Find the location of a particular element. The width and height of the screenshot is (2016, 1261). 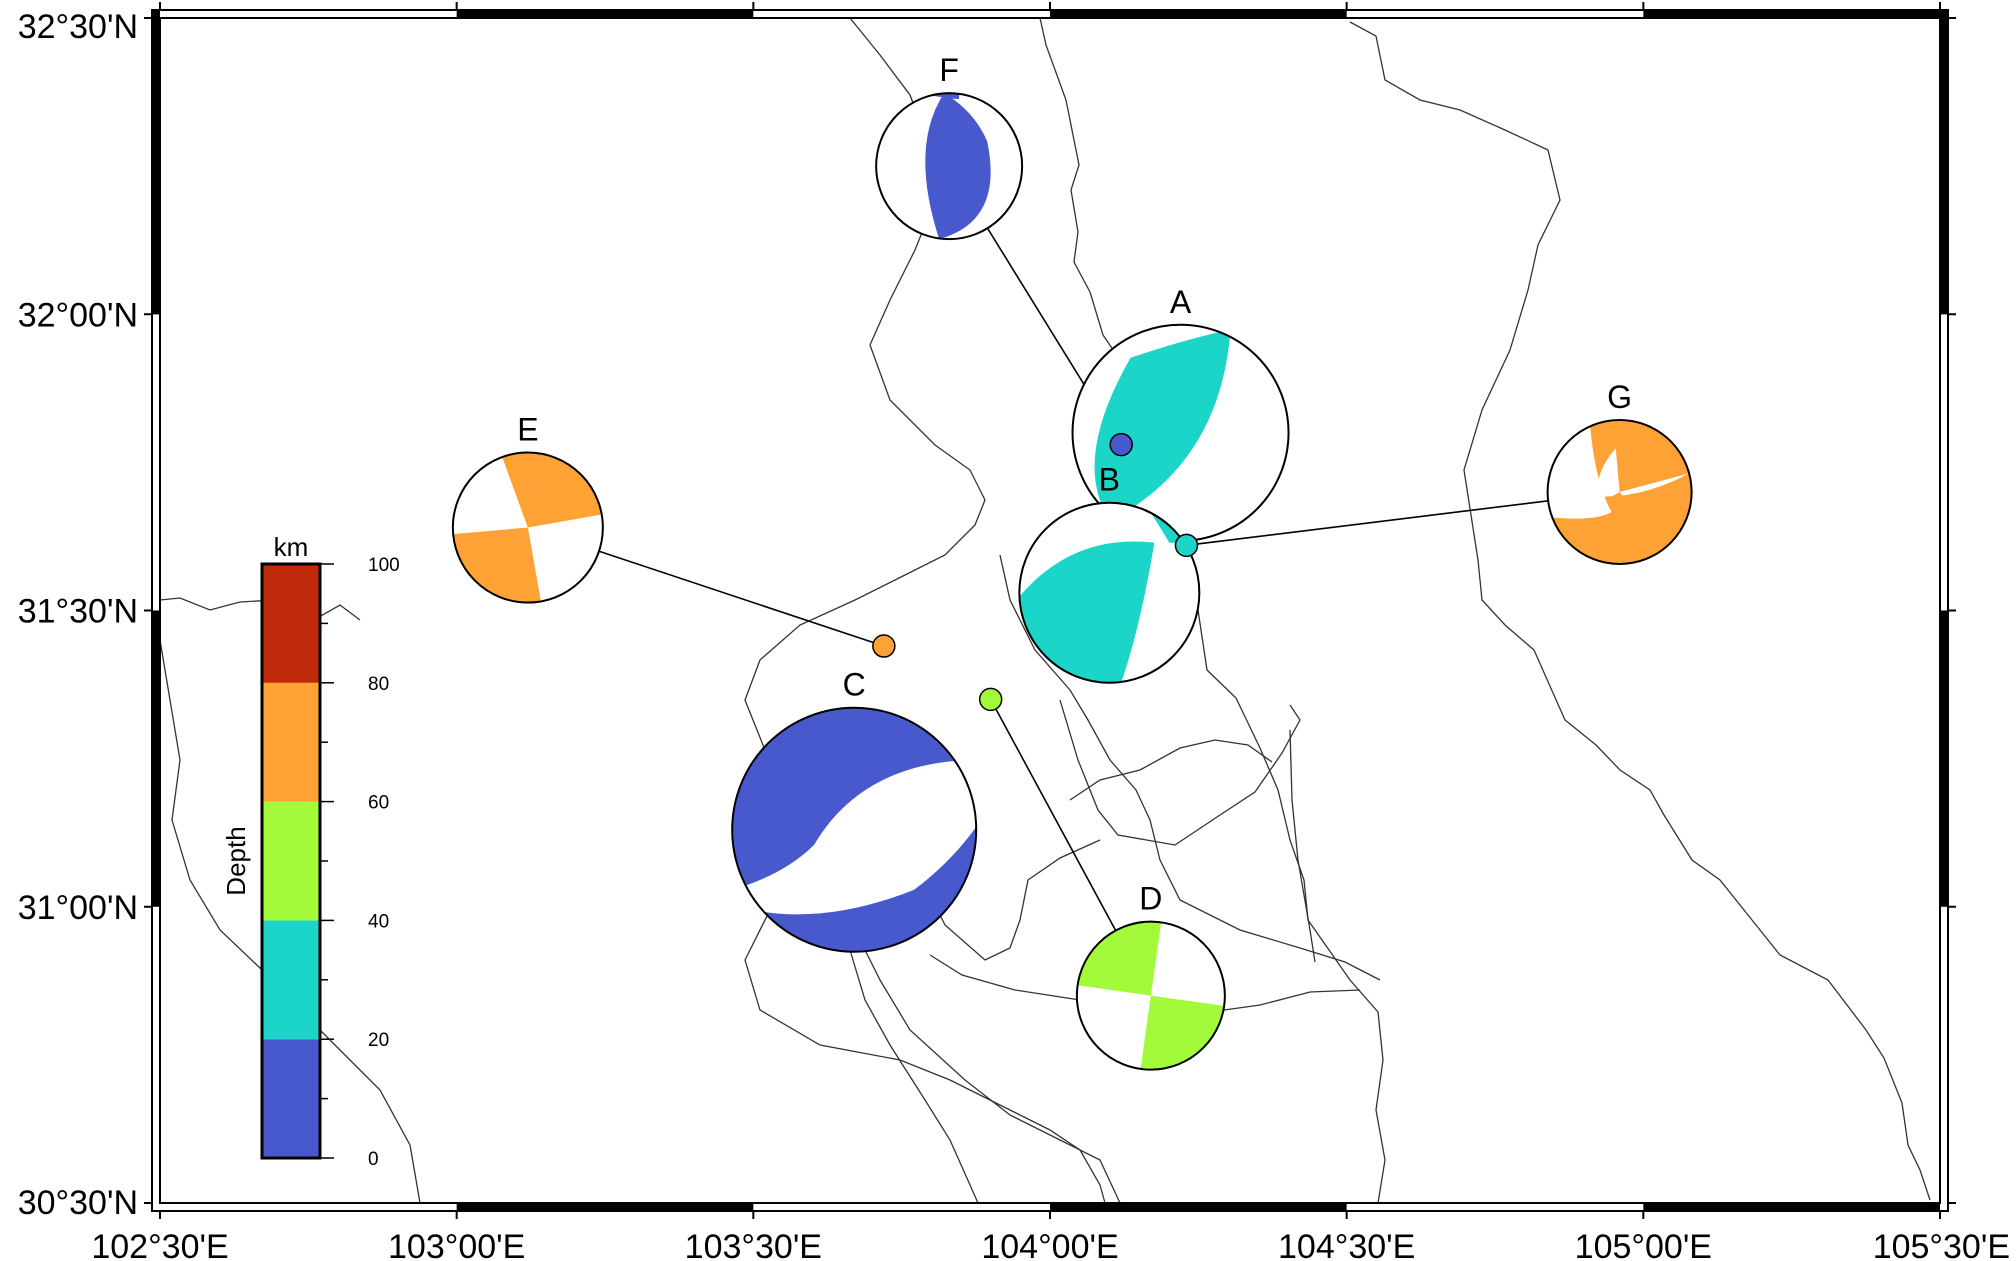

event-label: G is located at coordinates (1619, 397).